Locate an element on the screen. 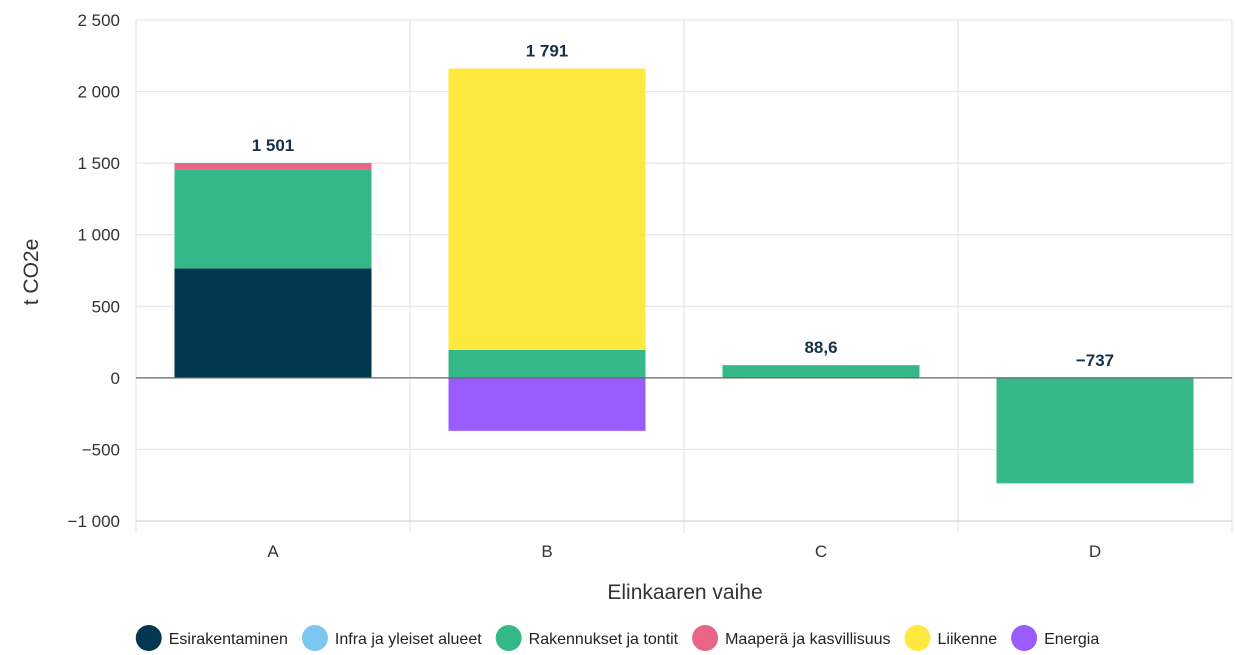 The height and width of the screenshot is (655, 1235). y-axis-title: t CO2e is located at coordinates (31, 272).